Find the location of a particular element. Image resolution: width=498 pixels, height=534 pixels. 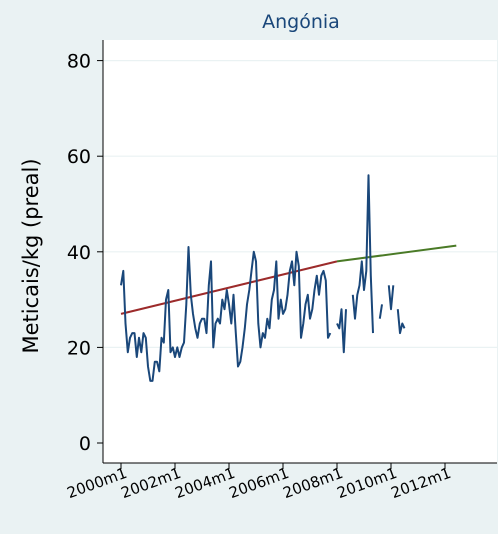

x-tick-label: 2012m1 is located at coordinates (421, 483).